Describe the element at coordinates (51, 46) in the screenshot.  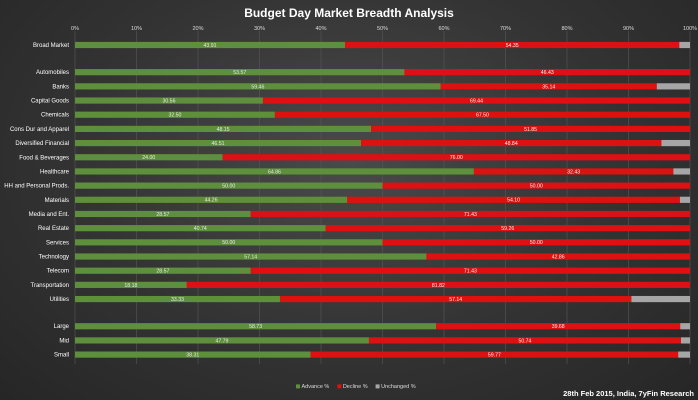
I see `category-label: Broad Market` at that location.